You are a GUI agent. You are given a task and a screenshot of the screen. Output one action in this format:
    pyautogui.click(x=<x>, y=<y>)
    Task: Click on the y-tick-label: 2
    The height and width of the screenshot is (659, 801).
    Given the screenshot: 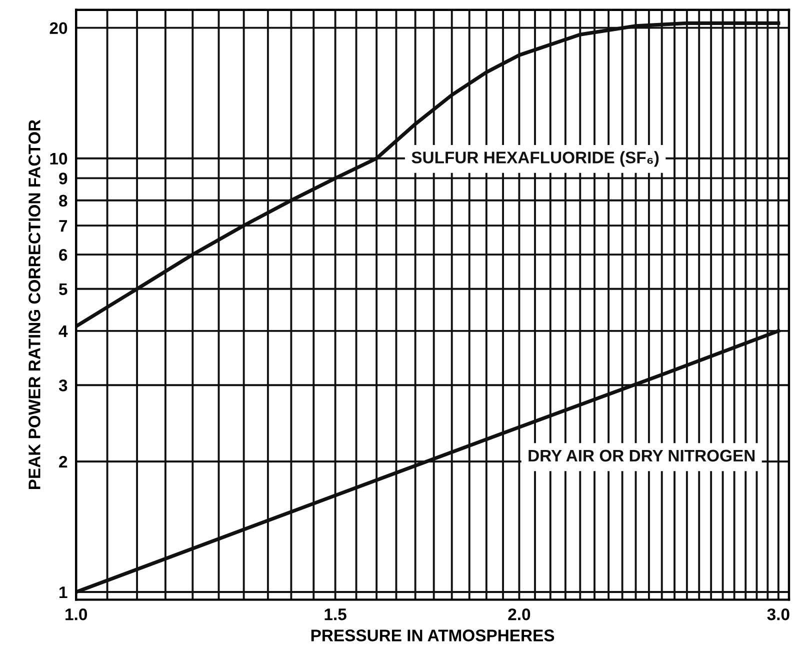 What is the action you would take?
    pyautogui.click(x=63, y=462)
    